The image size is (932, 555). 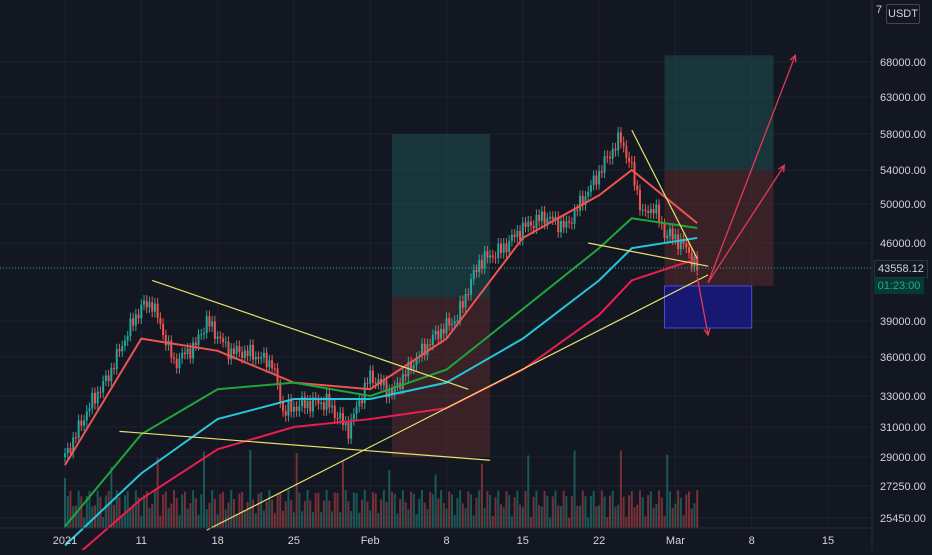 I want to click on trendline, so click(x=305, y=445).